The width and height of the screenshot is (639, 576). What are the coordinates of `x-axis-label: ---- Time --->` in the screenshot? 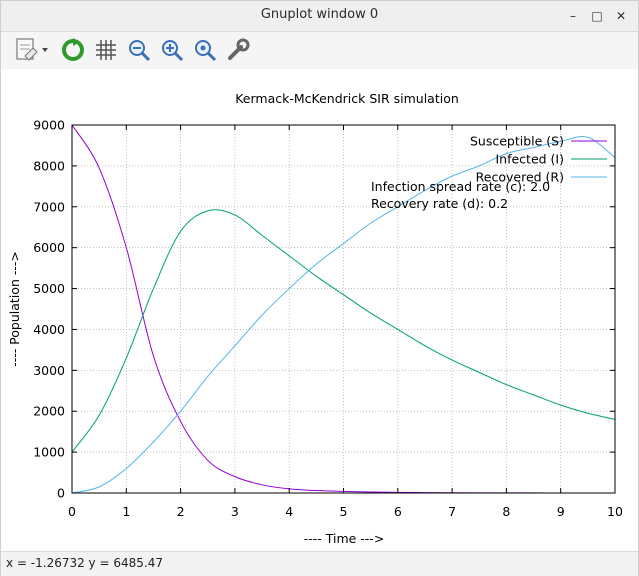 It's located at (344, 538).